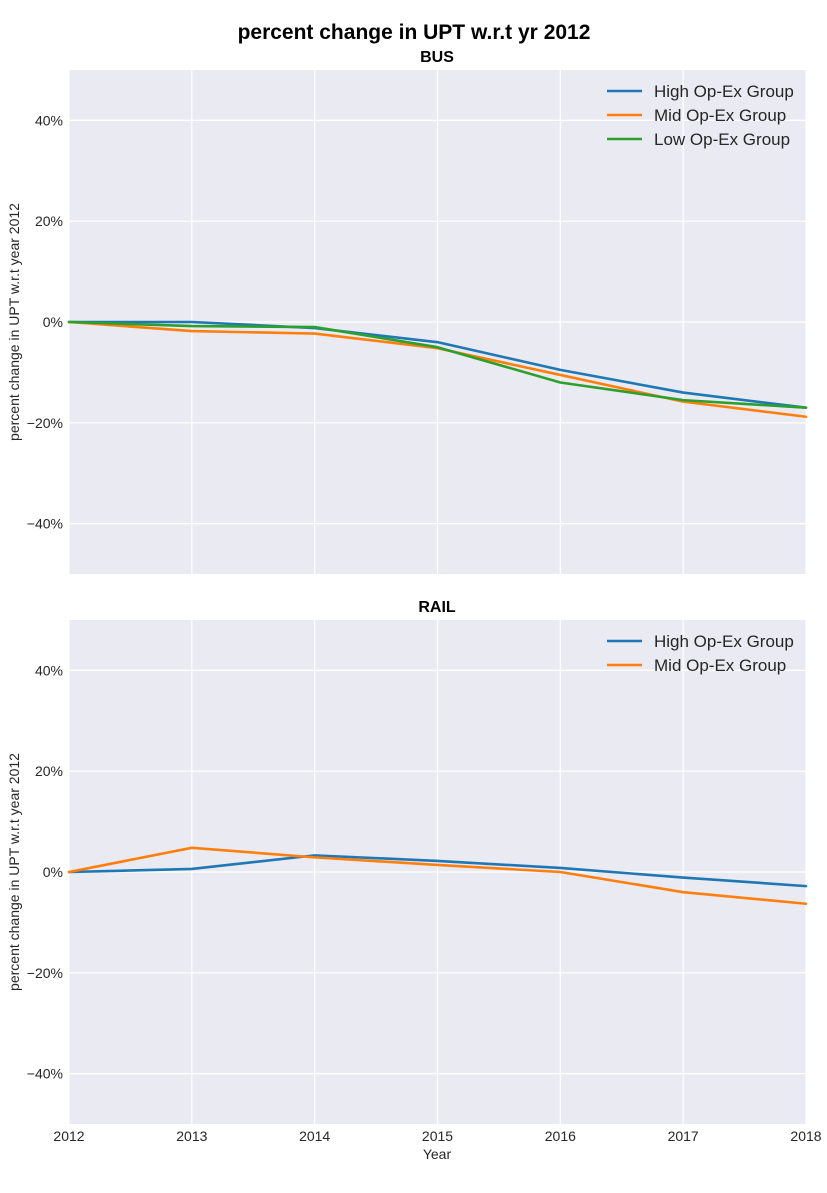 Image resolution: width=827 pixels, height=1193 pixels. What do you see at coordinates (14, 322) in the screenshot?
I see `bus-y-axis-label: percent change in UPT w.r.t year 2012` at bounding box center [14, 322].